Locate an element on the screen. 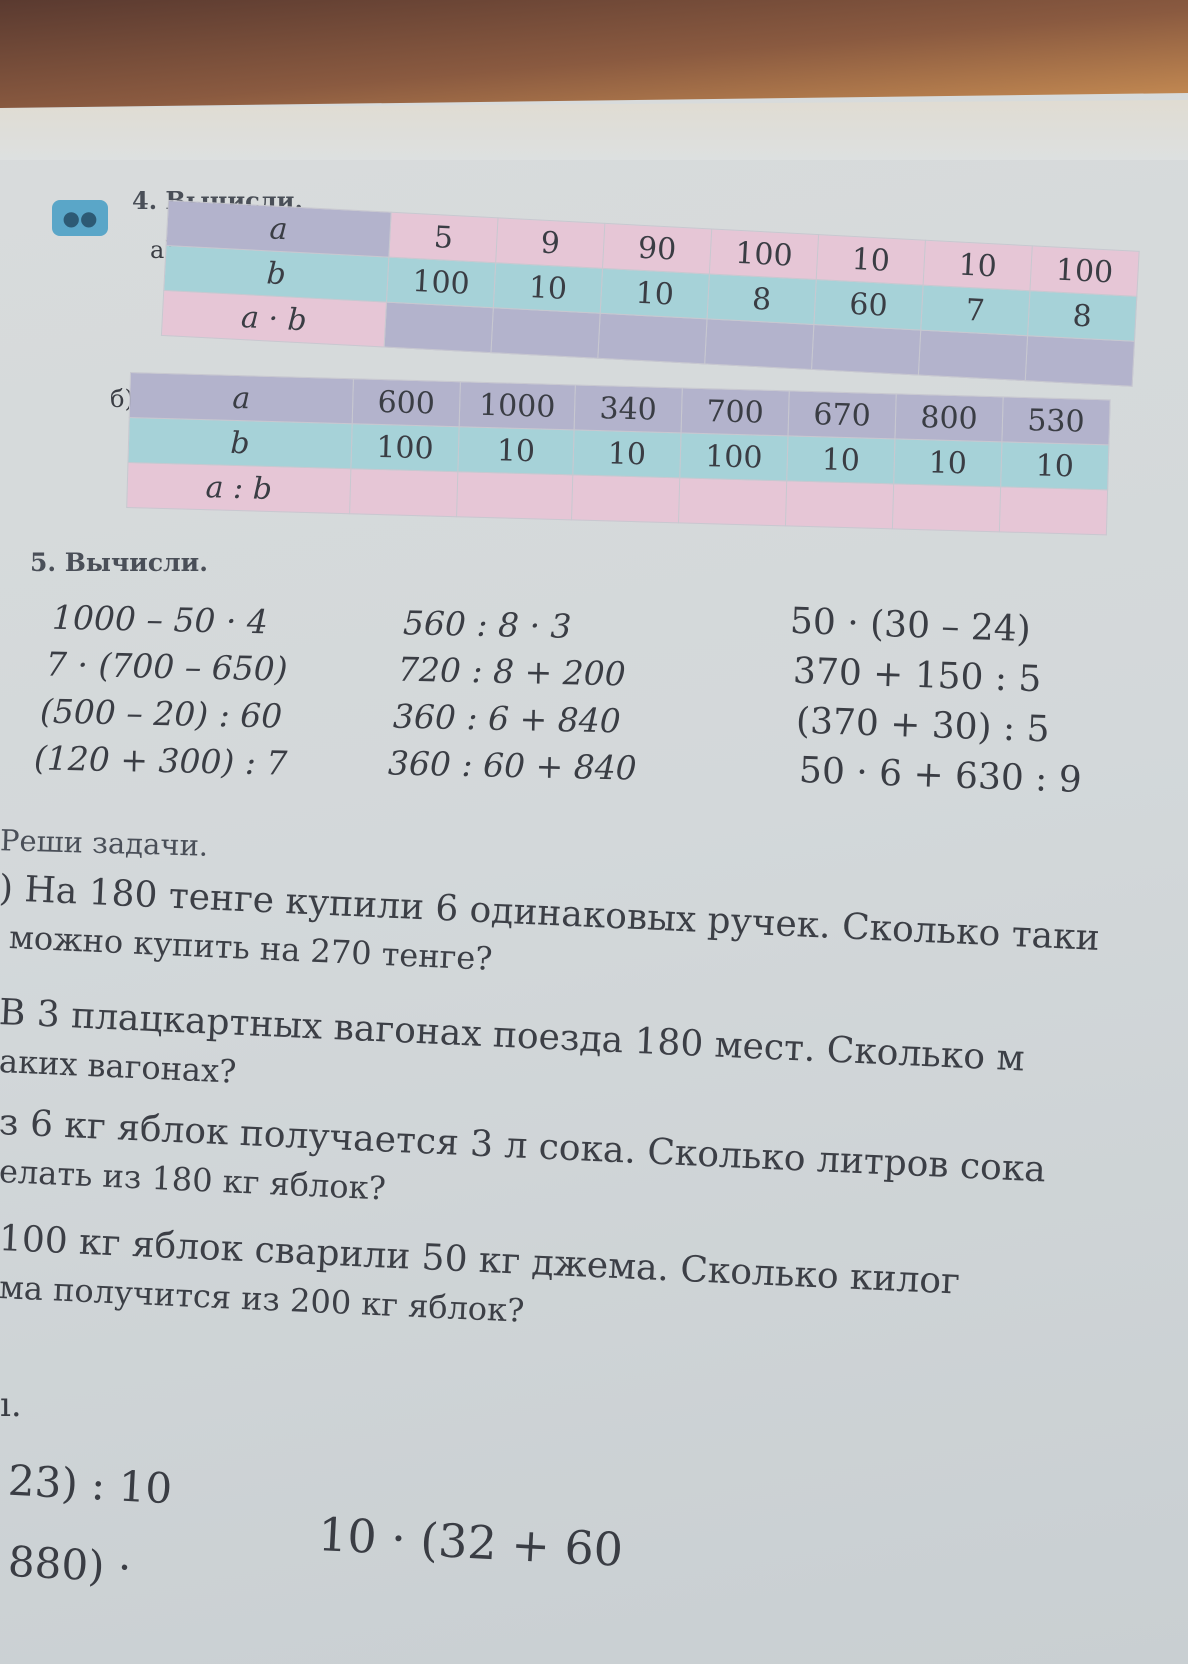 Image resolution: width=1188 pixels, height=1664 pixels. part-b-label: б) is located at coordinates (122, 399).